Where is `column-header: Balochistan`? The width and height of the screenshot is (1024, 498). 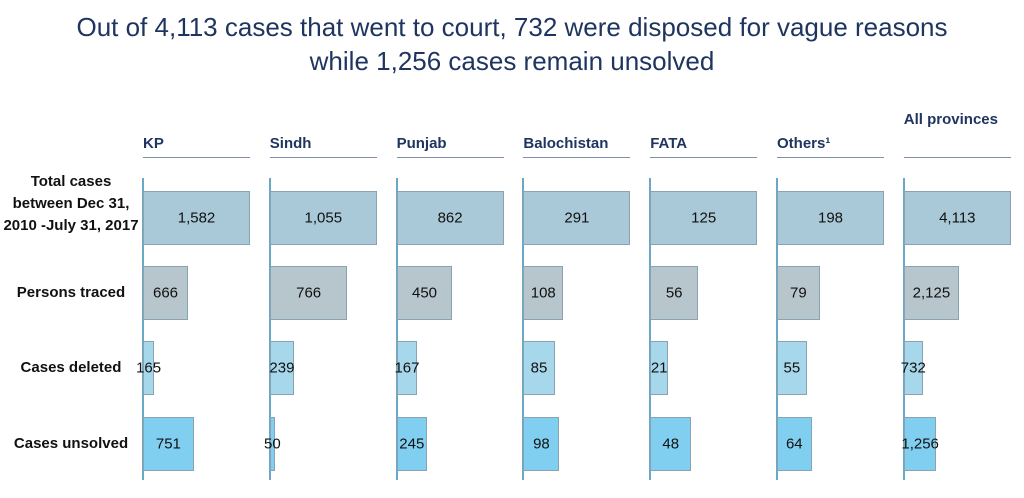 column-header: Balochistan is located at coordinates (566, 143).